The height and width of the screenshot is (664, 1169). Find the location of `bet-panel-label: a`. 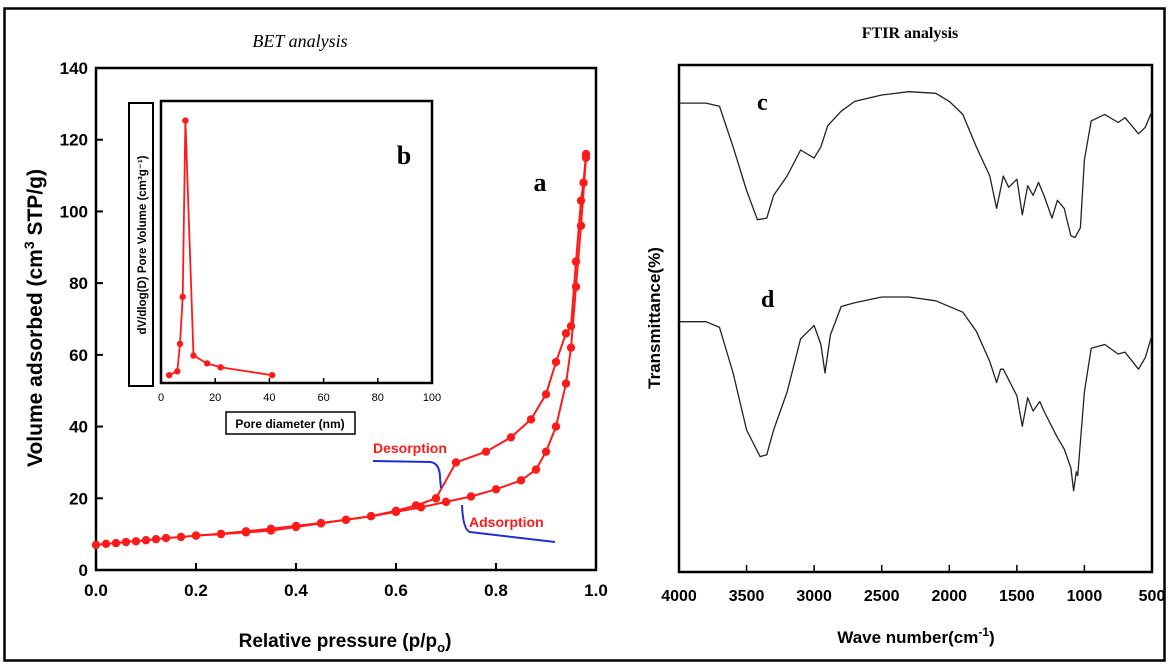

bet-panel-label: a is located at coordinates (540, 182).